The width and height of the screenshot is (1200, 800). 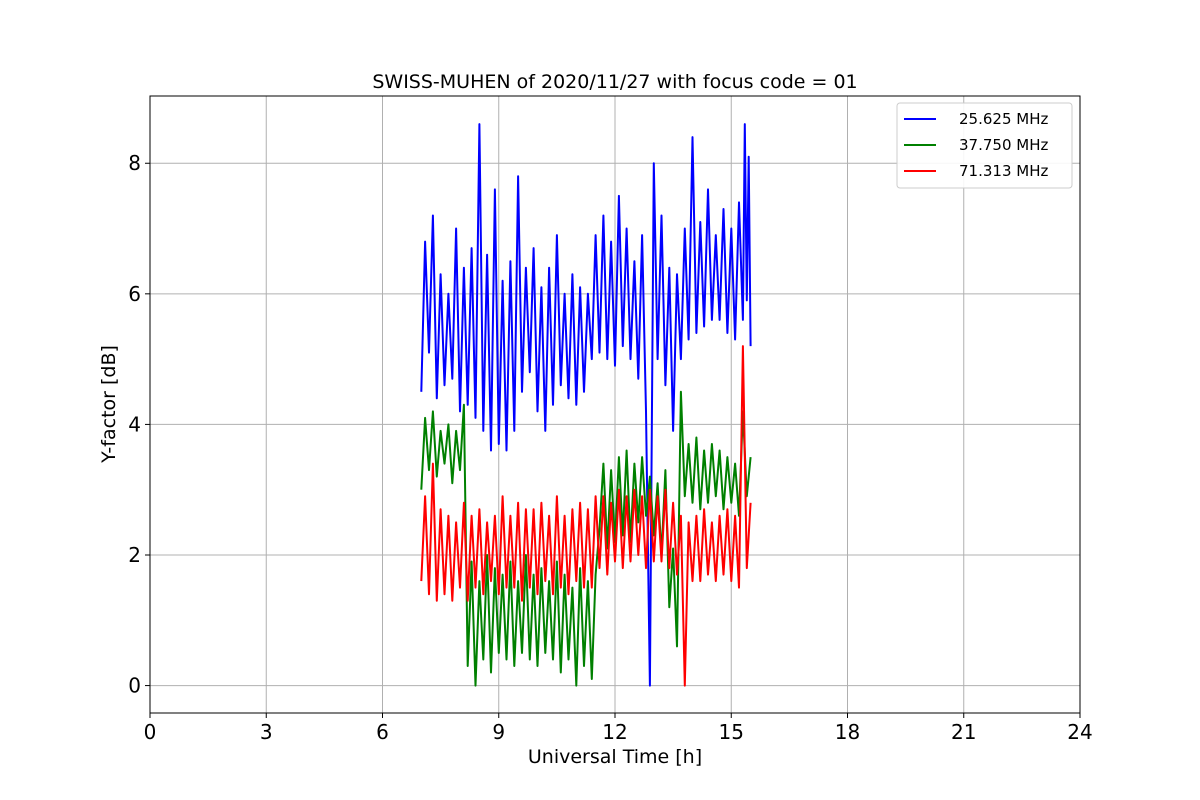 I want to click on legend-label: 25.625 MHz, so click(x=1003, y=119).